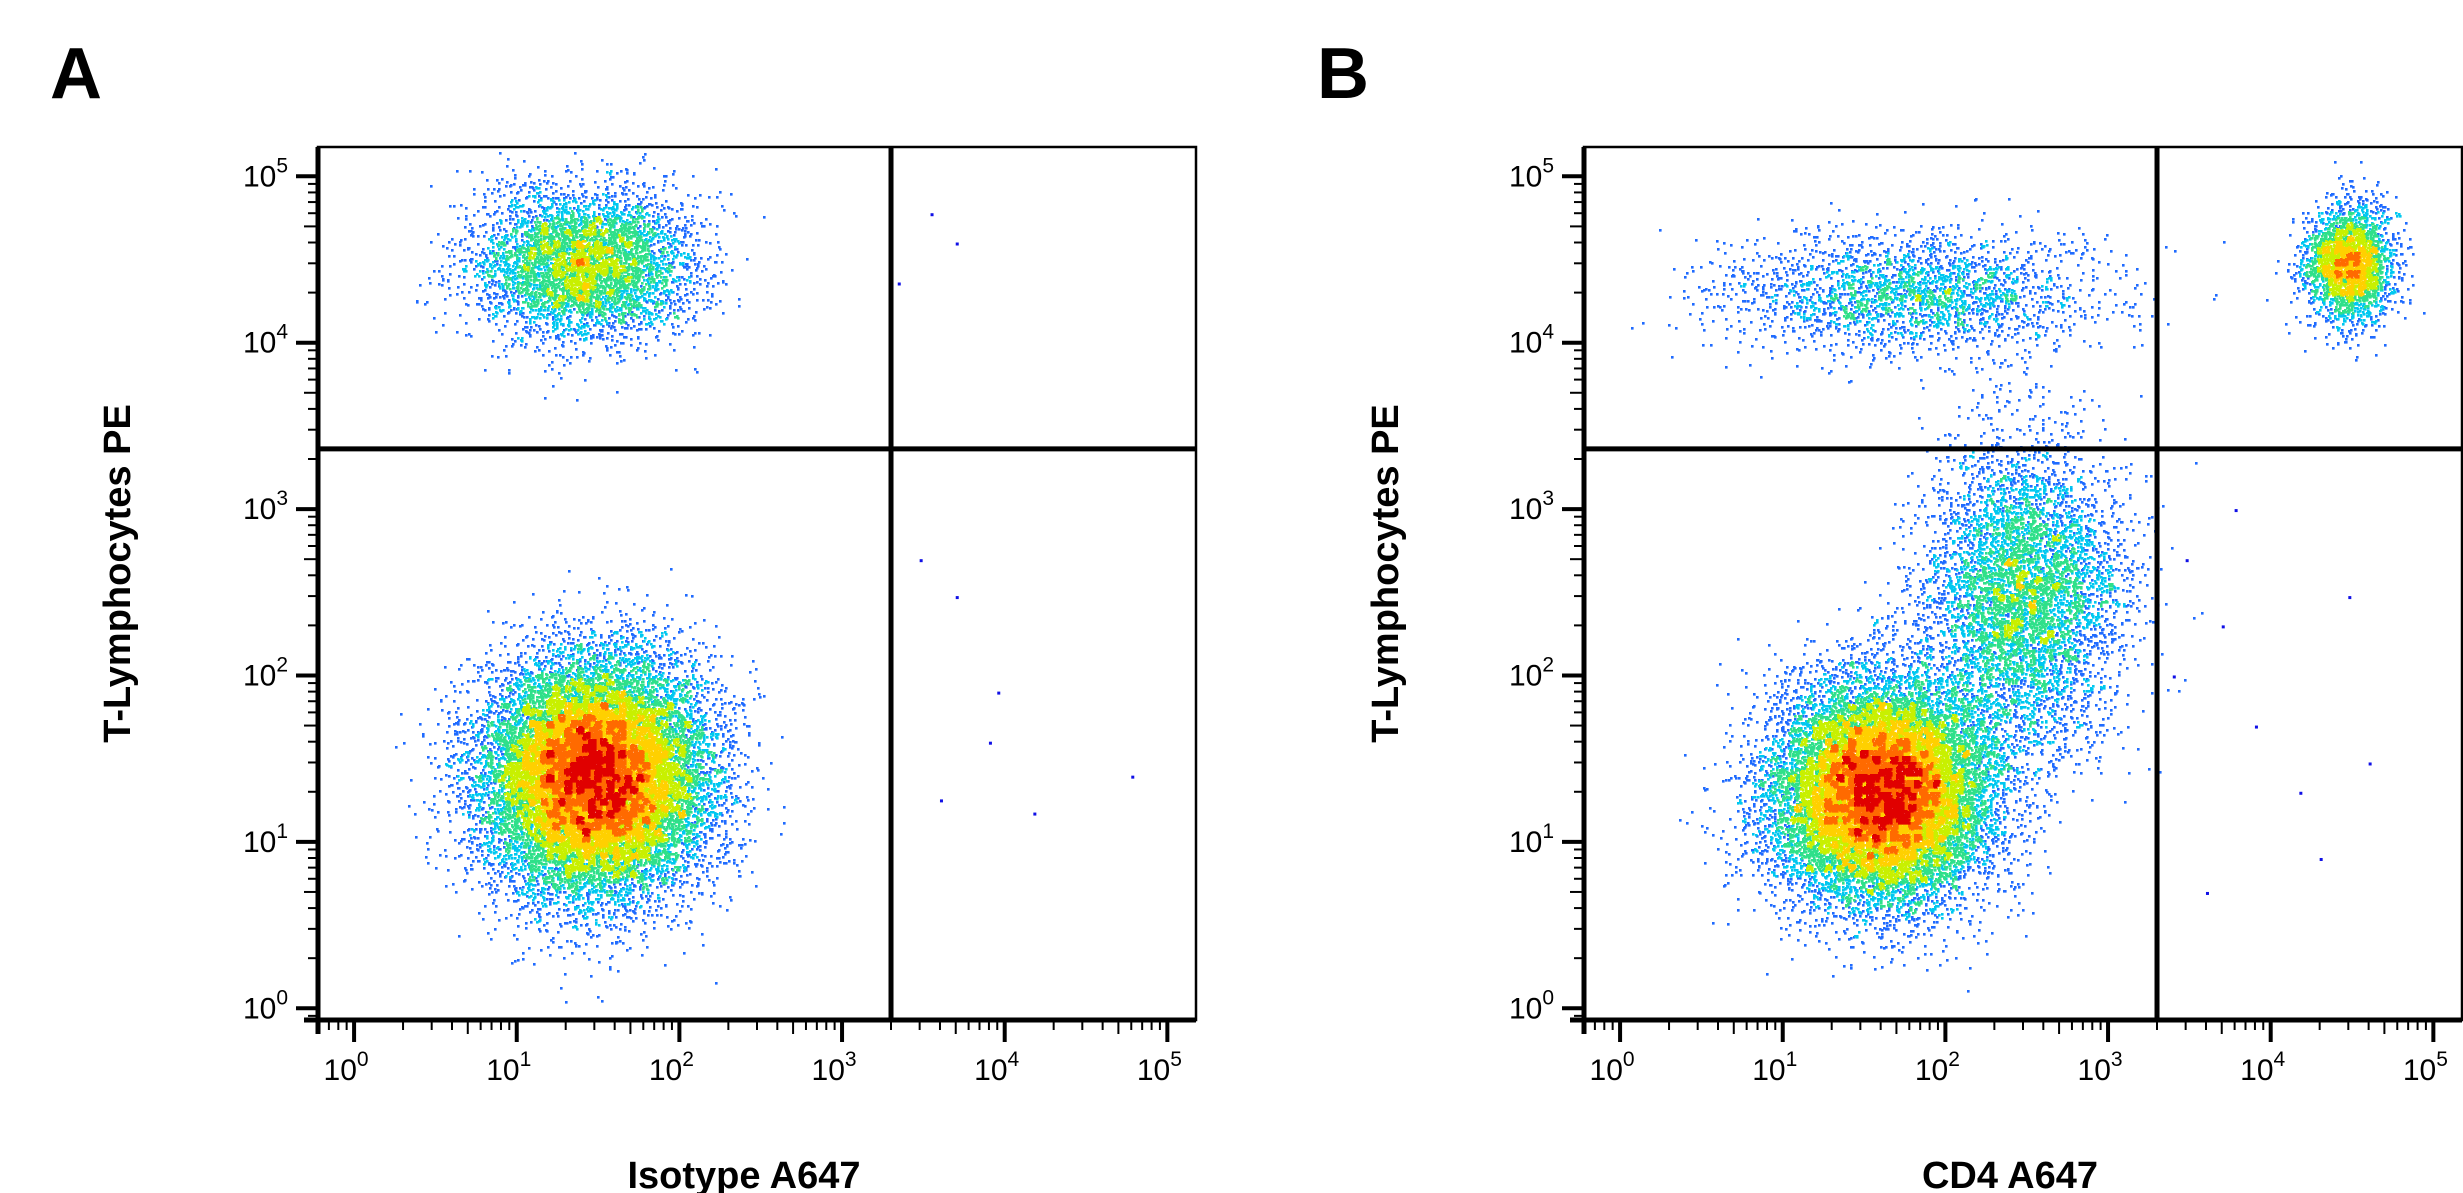 Image resolution: width=2463 pixels, height=1193 pixels. What do you see at coordinates (743, 1174) in the screenshot?
I see `x-axis-title: Isotype A647` at bounding box center [743, 1174].